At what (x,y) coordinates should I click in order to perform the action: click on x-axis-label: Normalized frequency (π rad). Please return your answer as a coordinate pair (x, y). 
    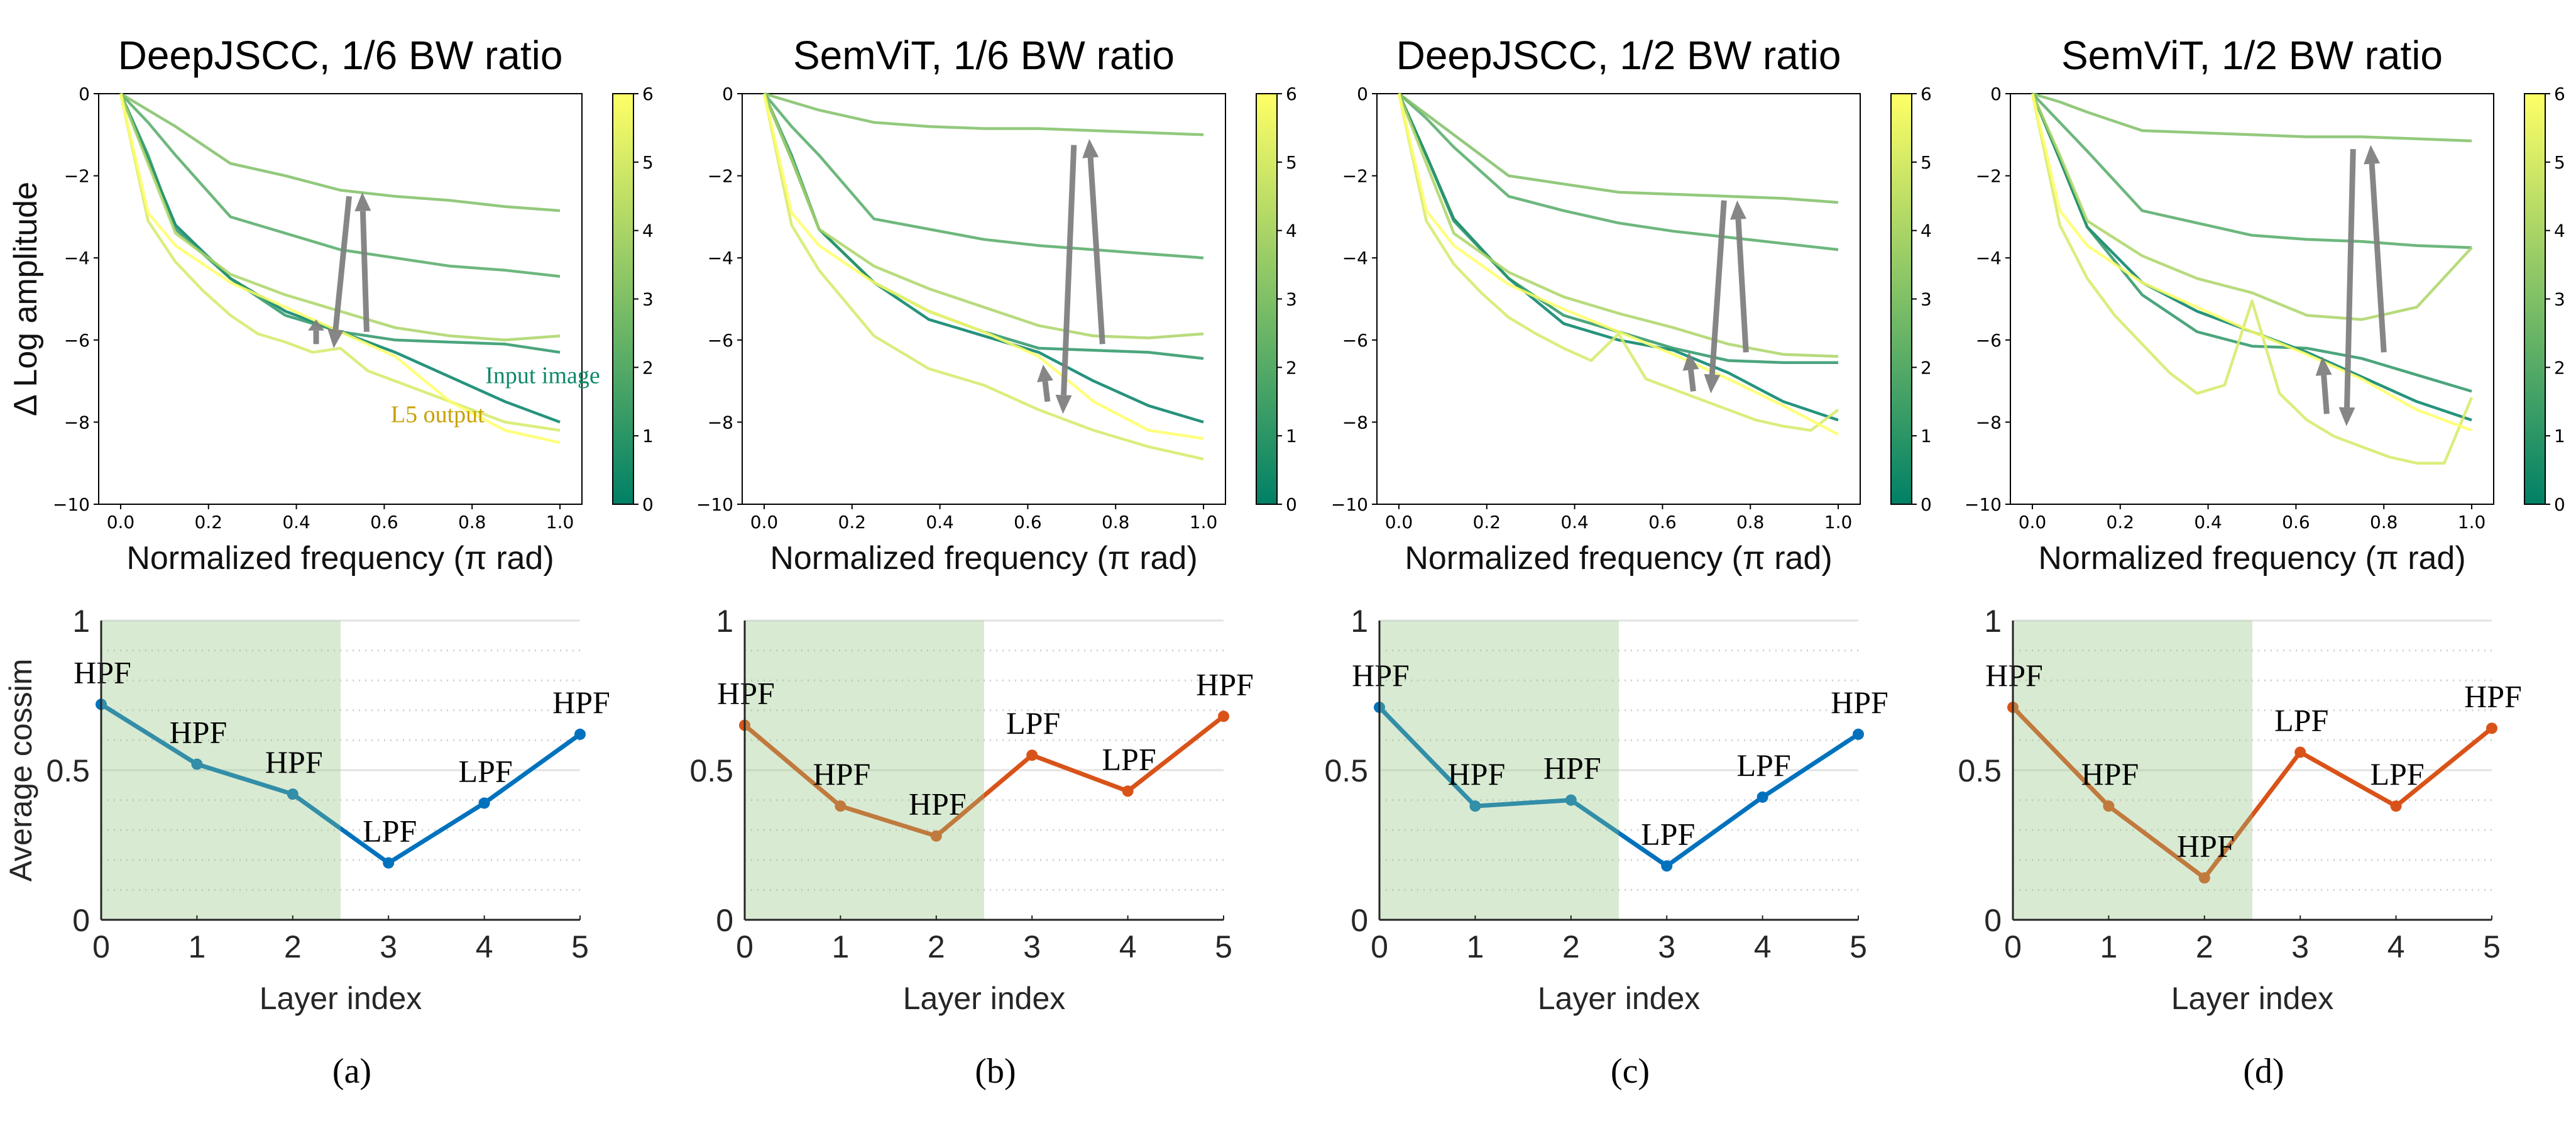
    Looking at the image, I should click on (340, 558).